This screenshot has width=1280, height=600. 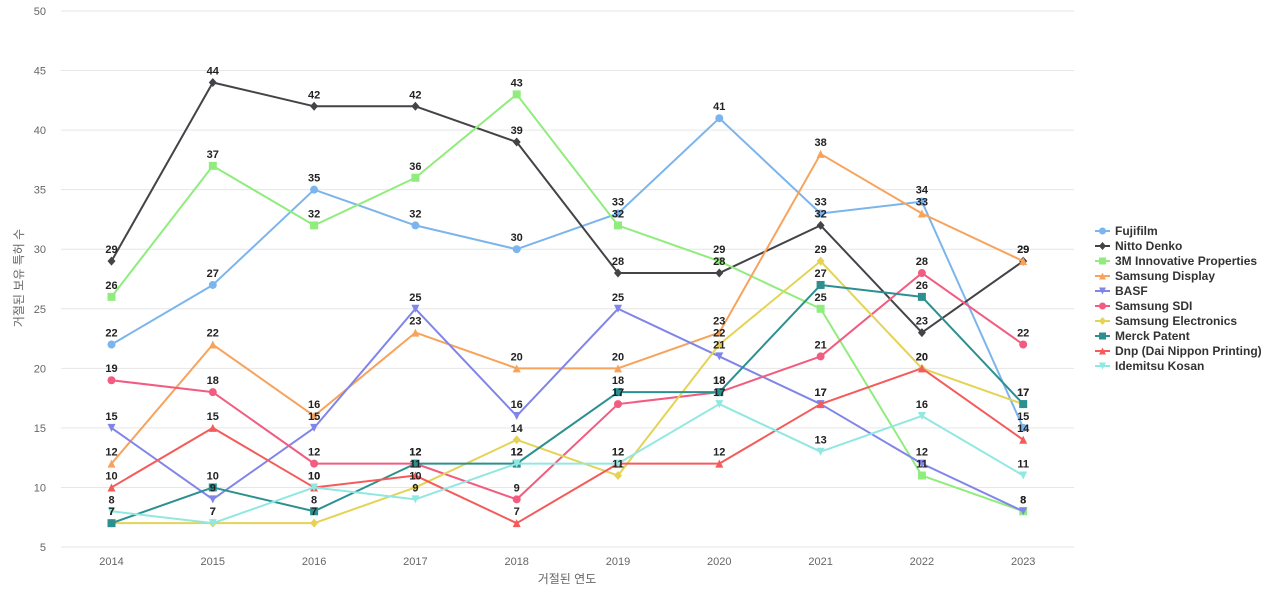 What do you see at coordinates (1121, 291) in the screenshot?
I see `legend-item: BASF` at bounding box center [1121, 291].